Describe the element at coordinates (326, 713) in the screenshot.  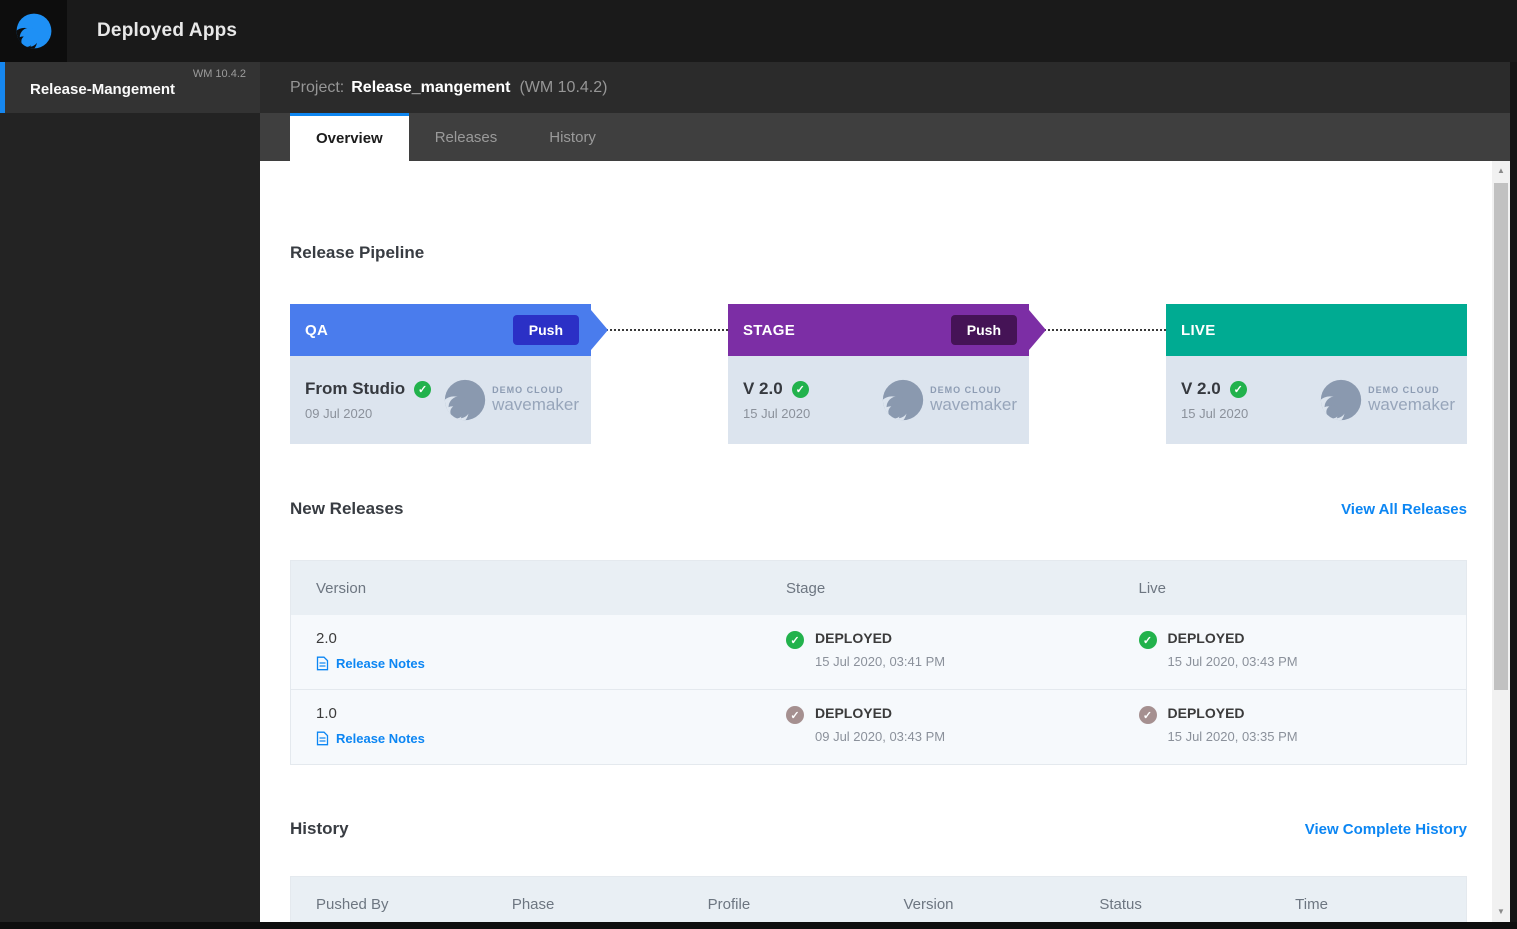
I see `version-value: 1.0` at that location.